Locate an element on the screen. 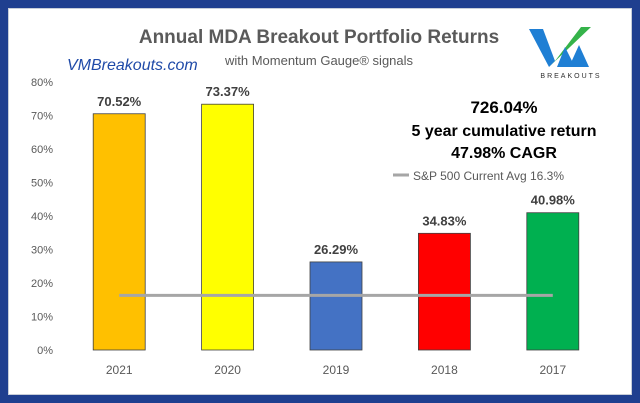 The height and width of the screenshot is (403, 640). data-label: 26.29% is located at coordinates (336, 249).